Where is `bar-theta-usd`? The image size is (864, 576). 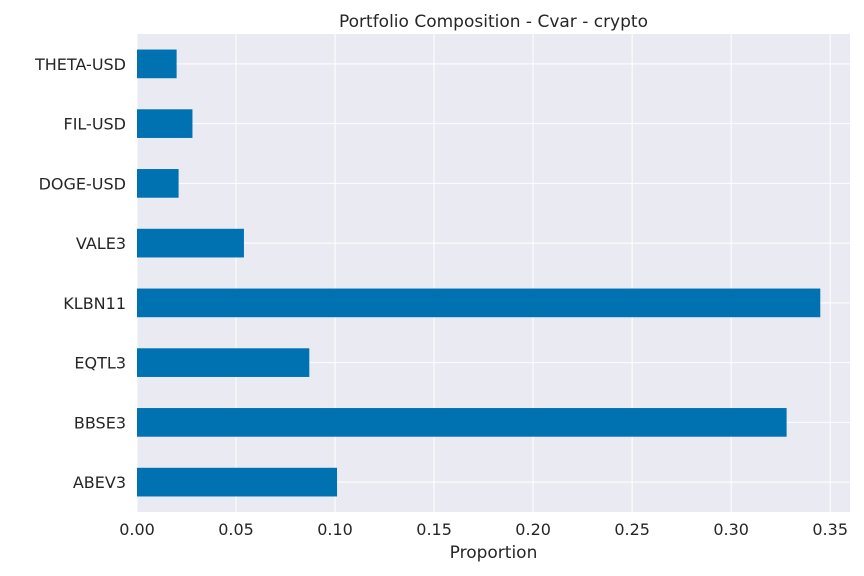 bar-theta-usd is located at coordinates (157, 64).